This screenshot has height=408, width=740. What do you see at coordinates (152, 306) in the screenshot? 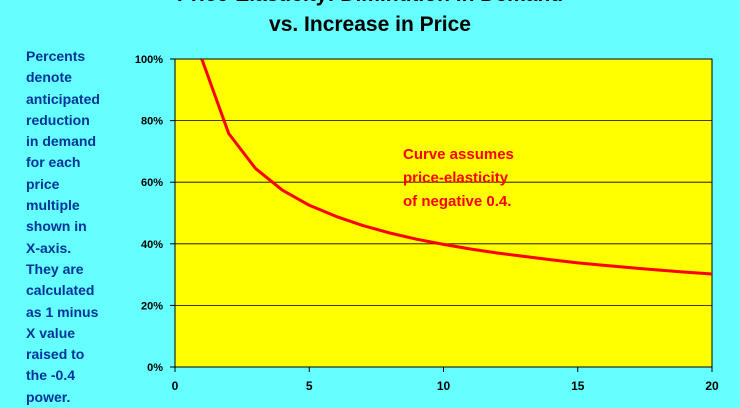
I see `y-tick-label: 20%` at bounding box center [152, 306].